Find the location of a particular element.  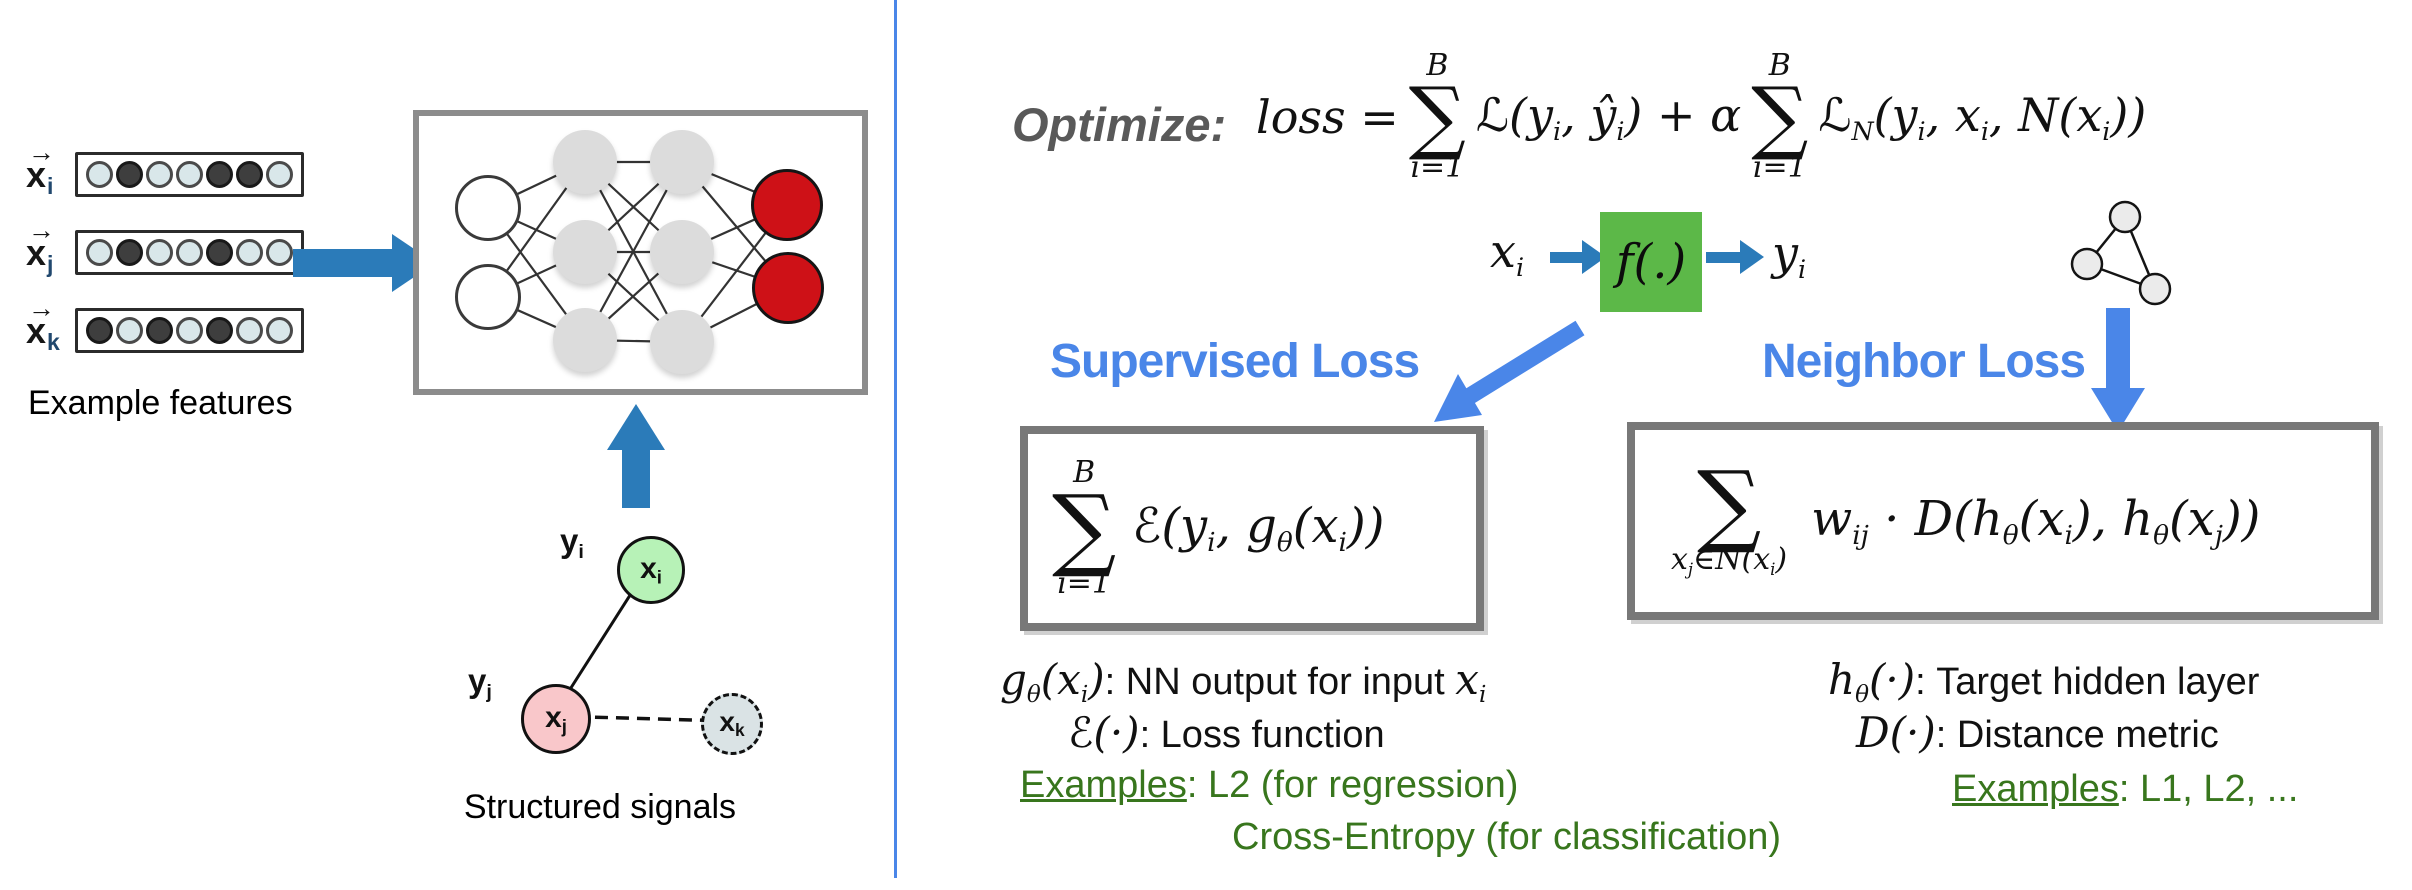

sum-batch-2: B ∑ i=1 is located at coordinates (1780, 116).